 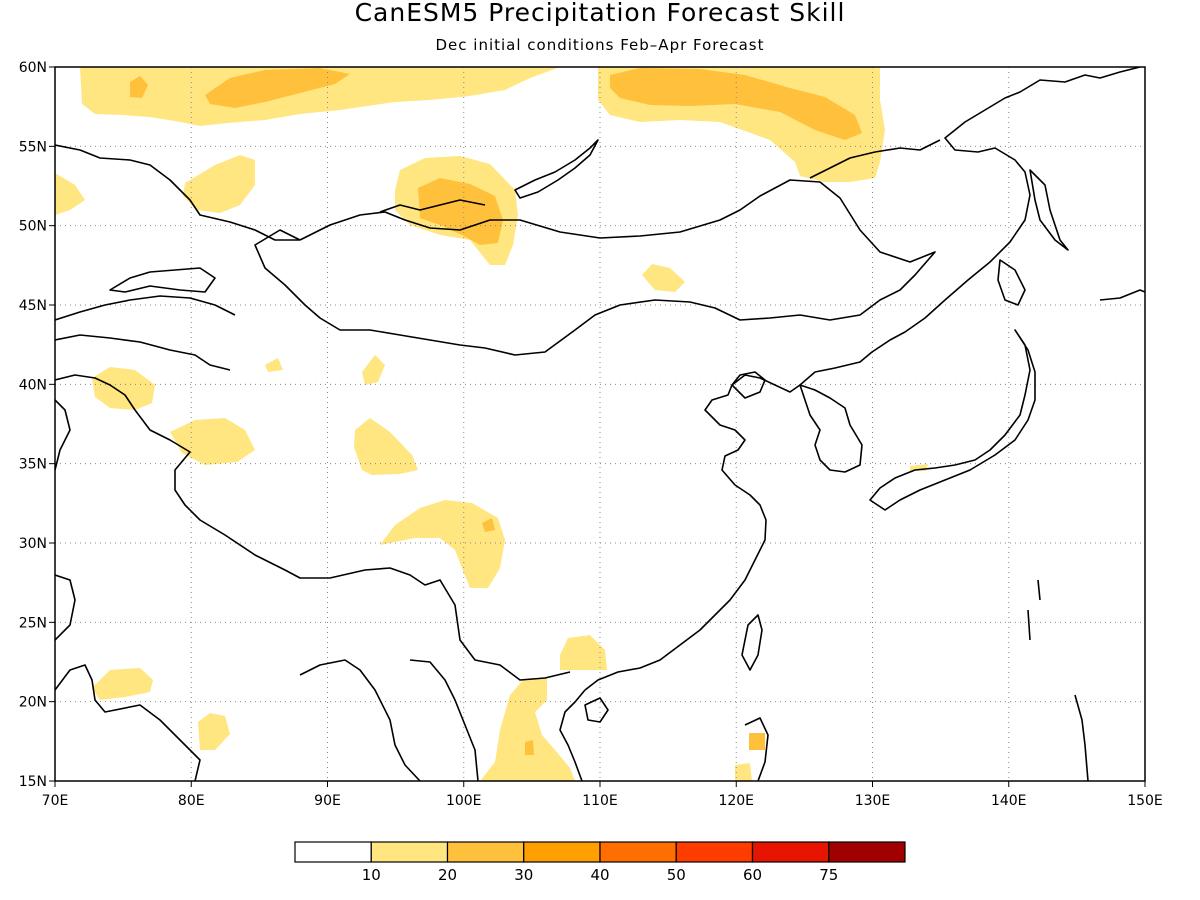 What do you see at coordinates (122, 684) in the screenshot?
I see `skill-region-india` at bounding box center [122, 684].